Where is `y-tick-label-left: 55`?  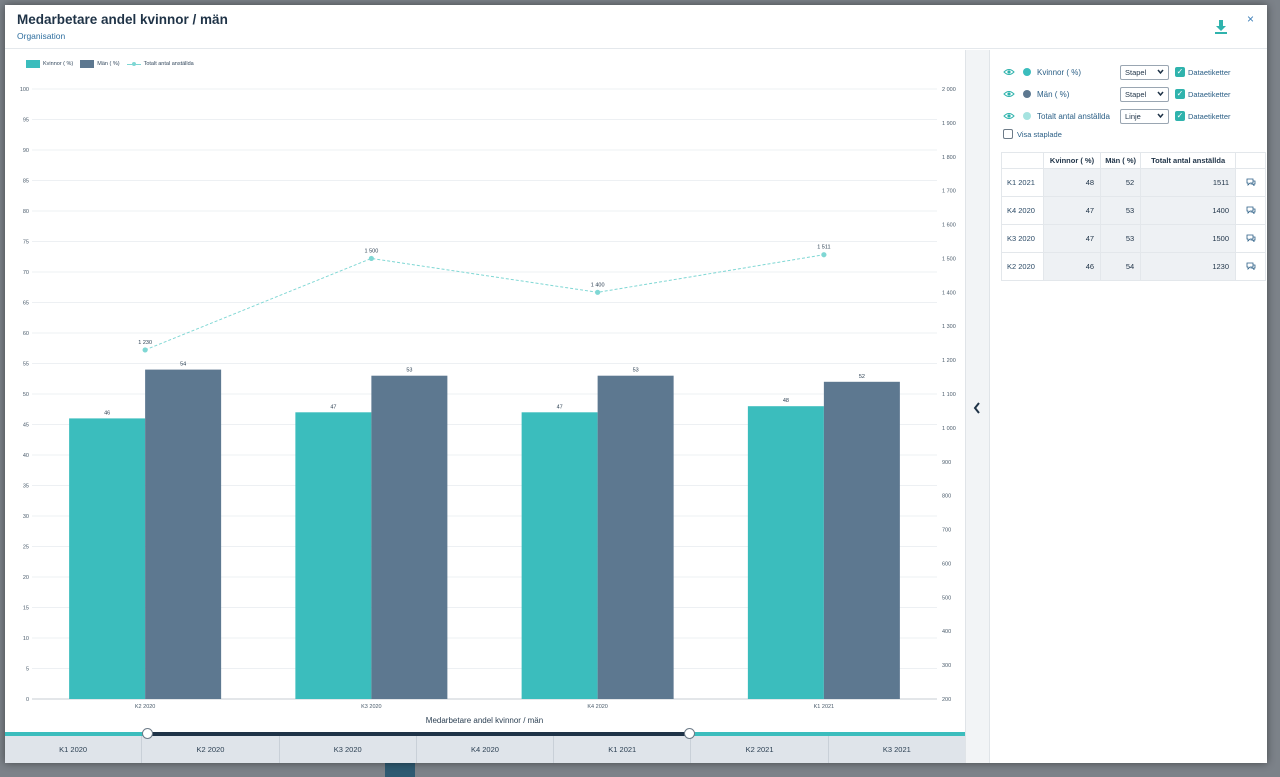
y-tick-label-left: 55 is located at coordinates (26, 365).